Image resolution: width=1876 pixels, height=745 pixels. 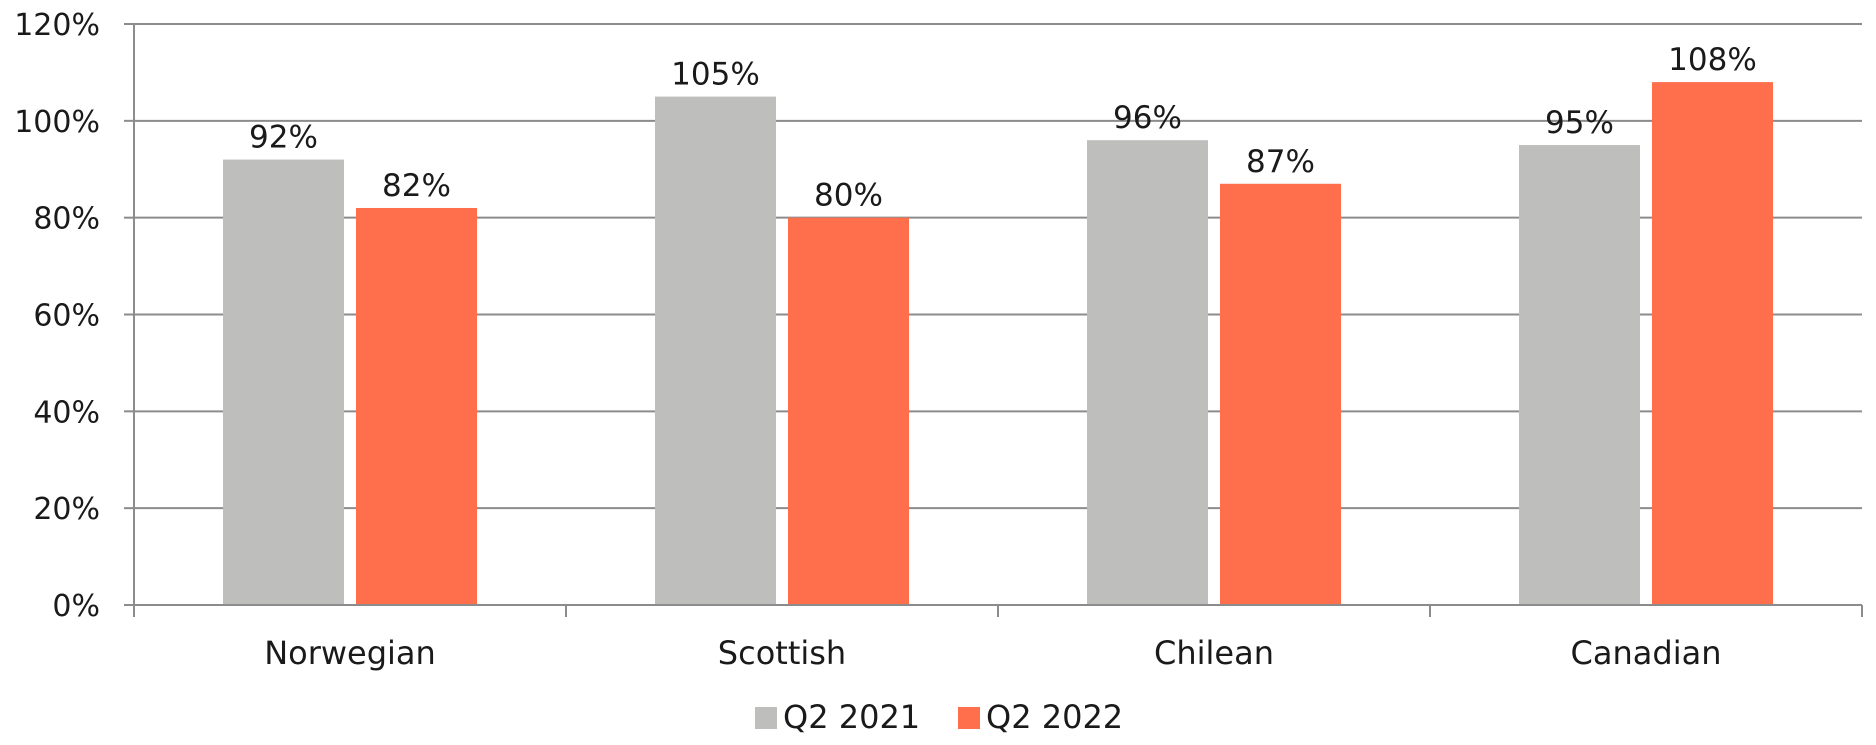 I want to click on bar-q2-2021-canadian, so click(x=1579, y=375).